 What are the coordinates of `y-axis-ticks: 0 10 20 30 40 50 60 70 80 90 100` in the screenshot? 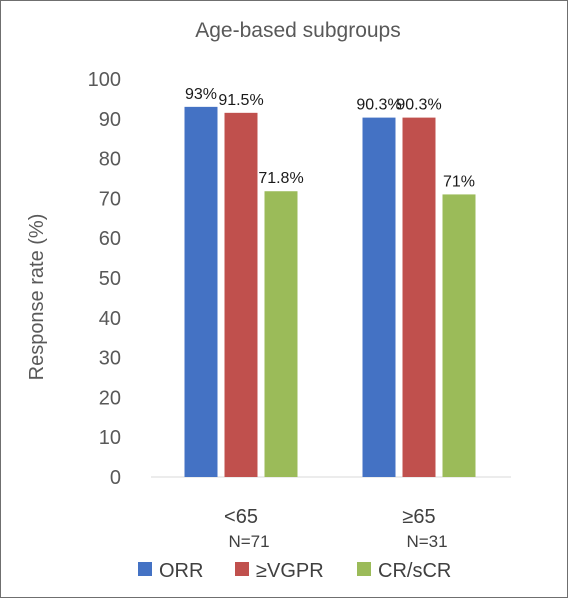 It's located at (104, 279).